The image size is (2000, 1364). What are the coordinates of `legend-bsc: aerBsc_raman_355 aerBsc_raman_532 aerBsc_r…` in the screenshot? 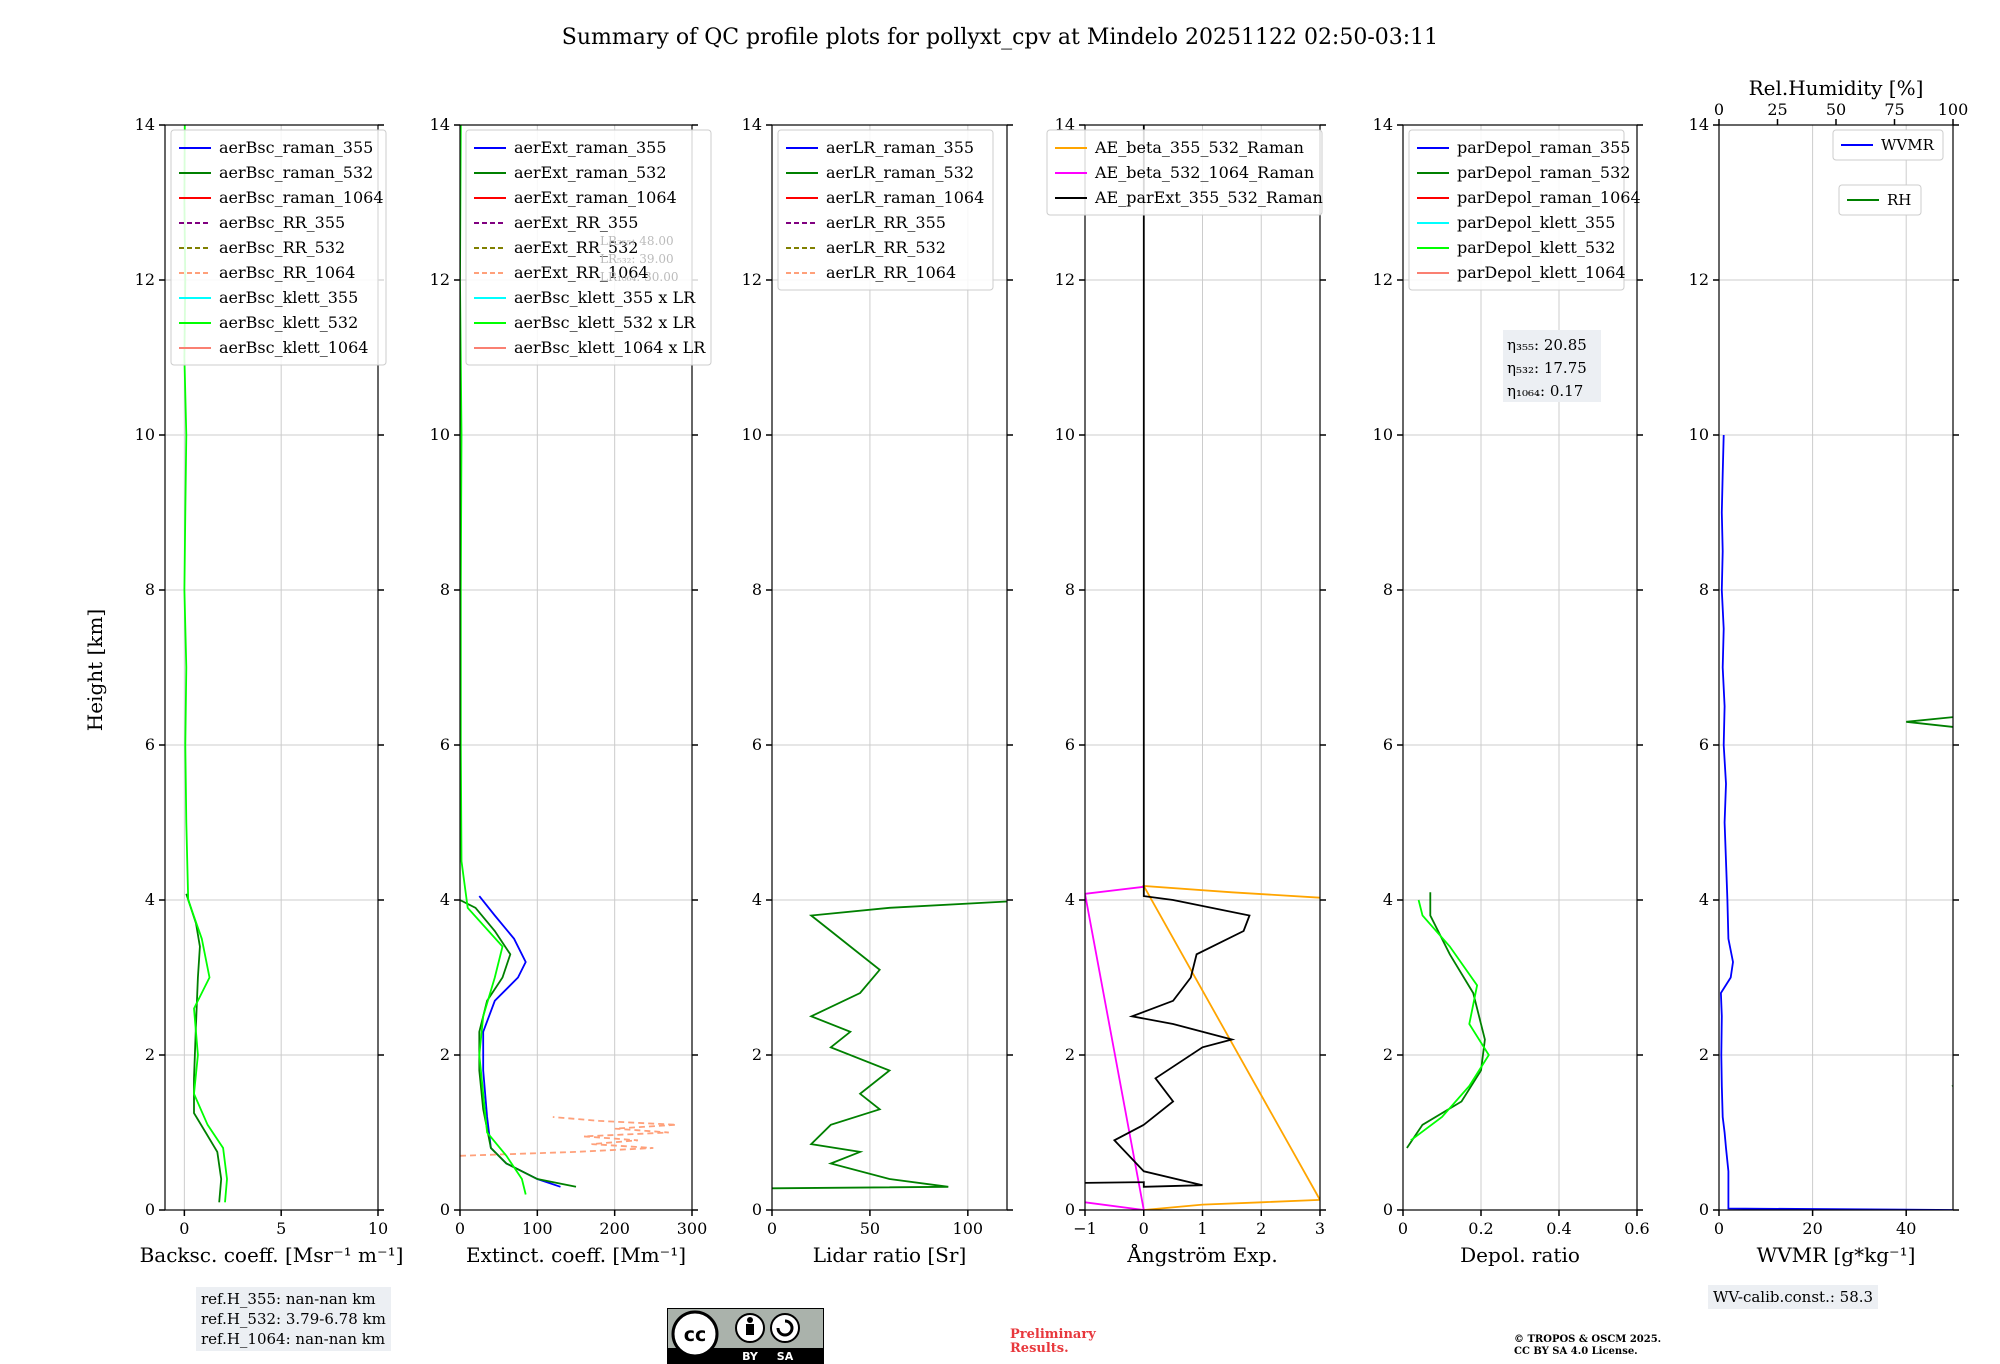 It's located at (278, 247).